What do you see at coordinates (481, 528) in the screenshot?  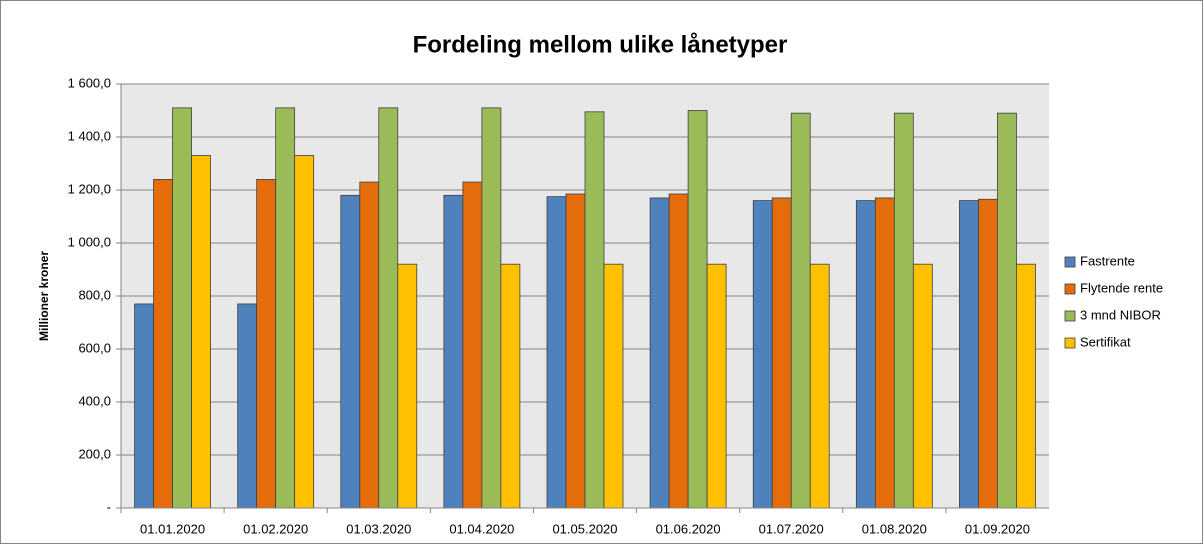 I see `x-tick-label: 01.04.2020` at bounding box center [481, 528].